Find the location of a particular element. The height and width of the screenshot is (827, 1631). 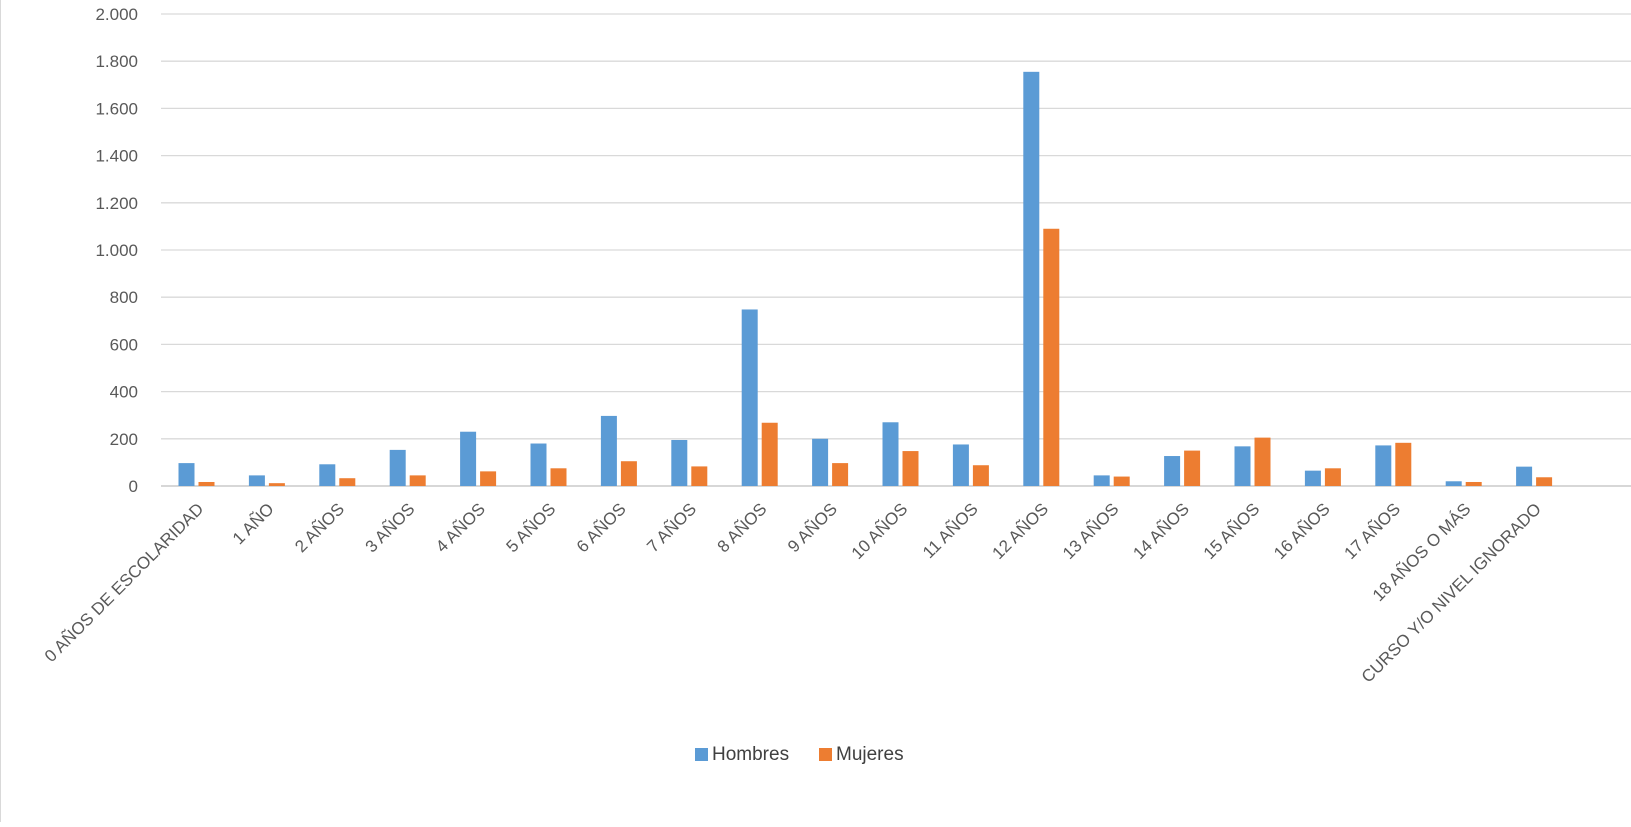

x-tick-label: 15 AÑOS is located at coordinates (1232, 531).